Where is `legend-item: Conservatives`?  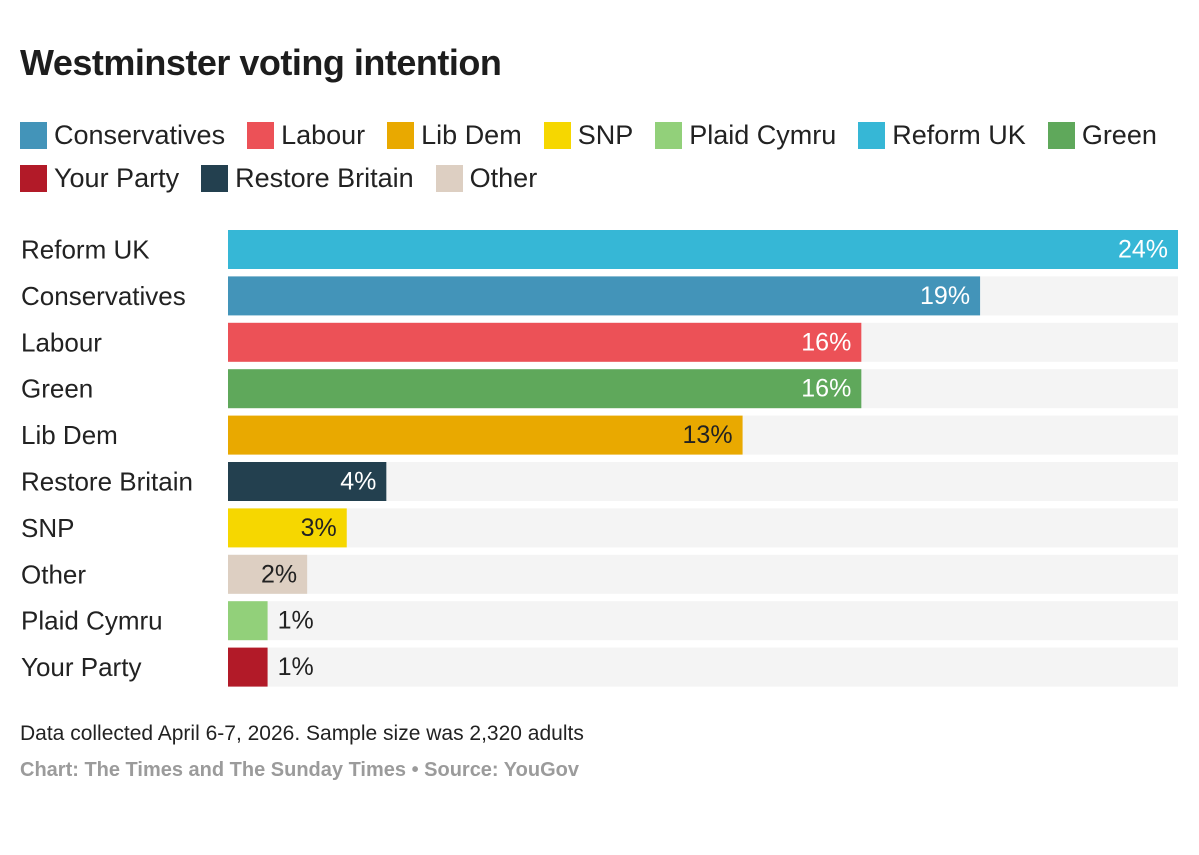 legend-item: Conservatives is located at coordinates (122, 135).